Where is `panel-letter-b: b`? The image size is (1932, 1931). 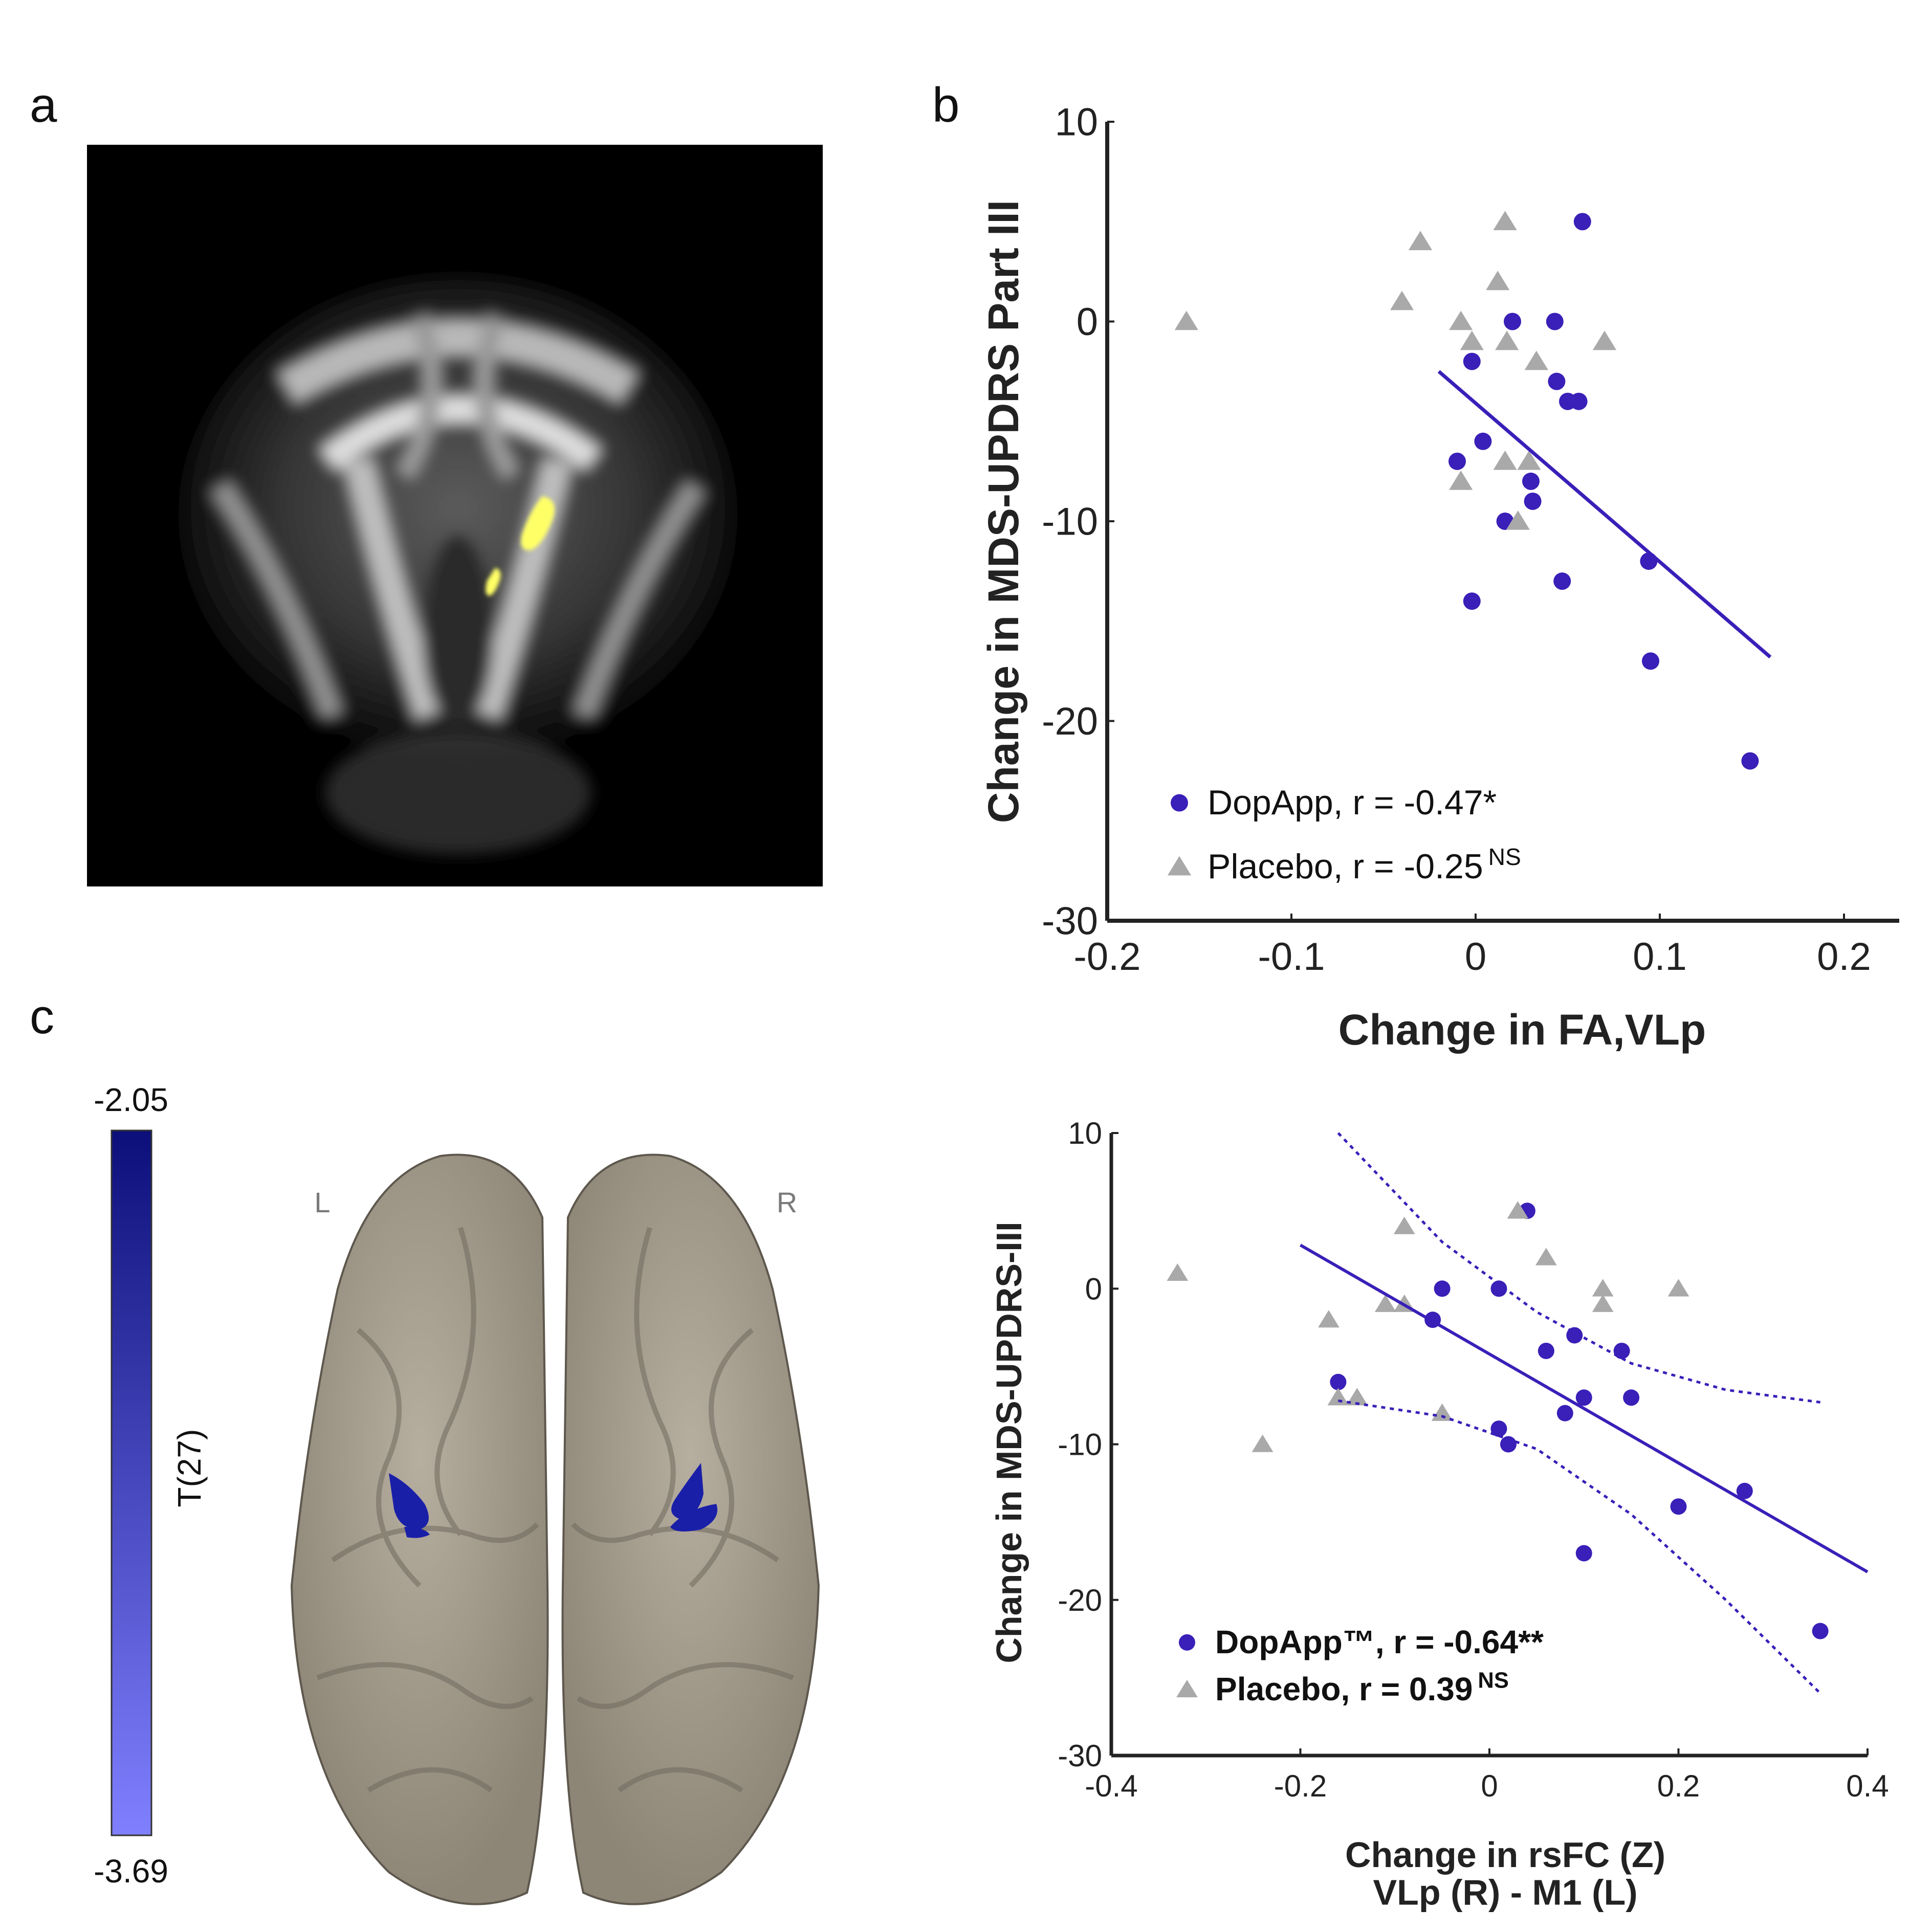 panel-letter-b: b is located at coordinates (946, 105).